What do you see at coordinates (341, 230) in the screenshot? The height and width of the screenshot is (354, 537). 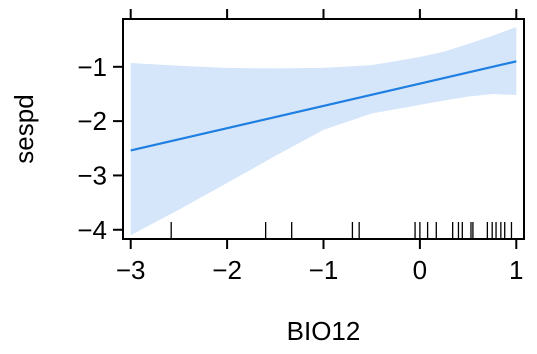 I see `rug-layer` at bounding box center [341, 230].